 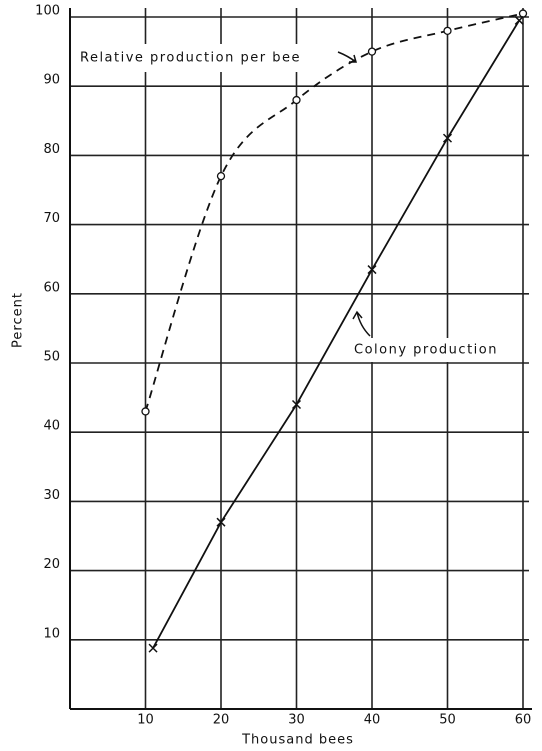 What do you see at coordinates (145, 720) in the screenshot?
I see `x-tick-label: 10` at bounding box center [145, 720].